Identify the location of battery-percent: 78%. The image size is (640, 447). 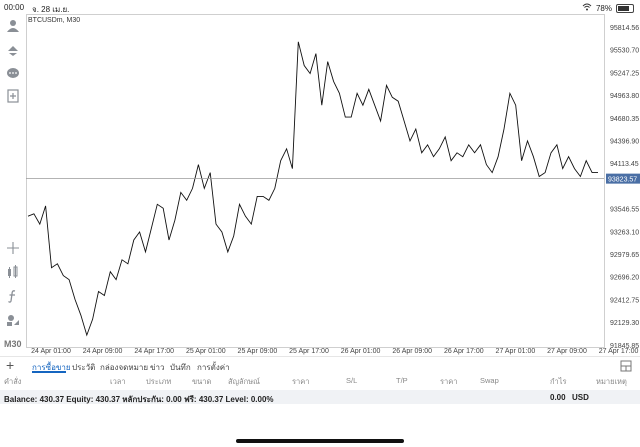
(603, 8).